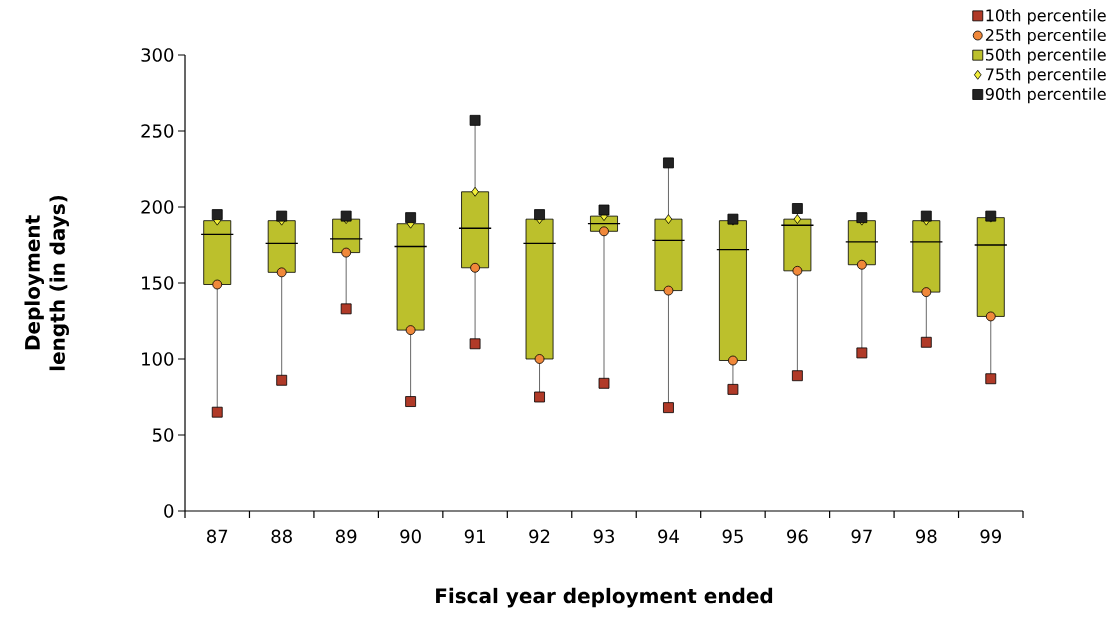 The image size is (1119, 628). What do you see at coordinates (926, 536) in the screenshot?
I see `x-tick-label: 98` at bounding box center [926, 536].